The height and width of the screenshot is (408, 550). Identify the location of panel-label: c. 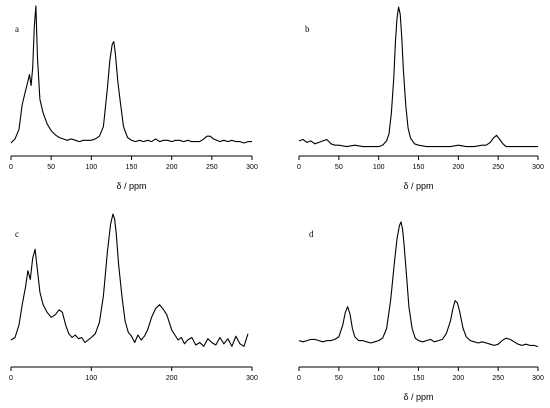
(17, 234).